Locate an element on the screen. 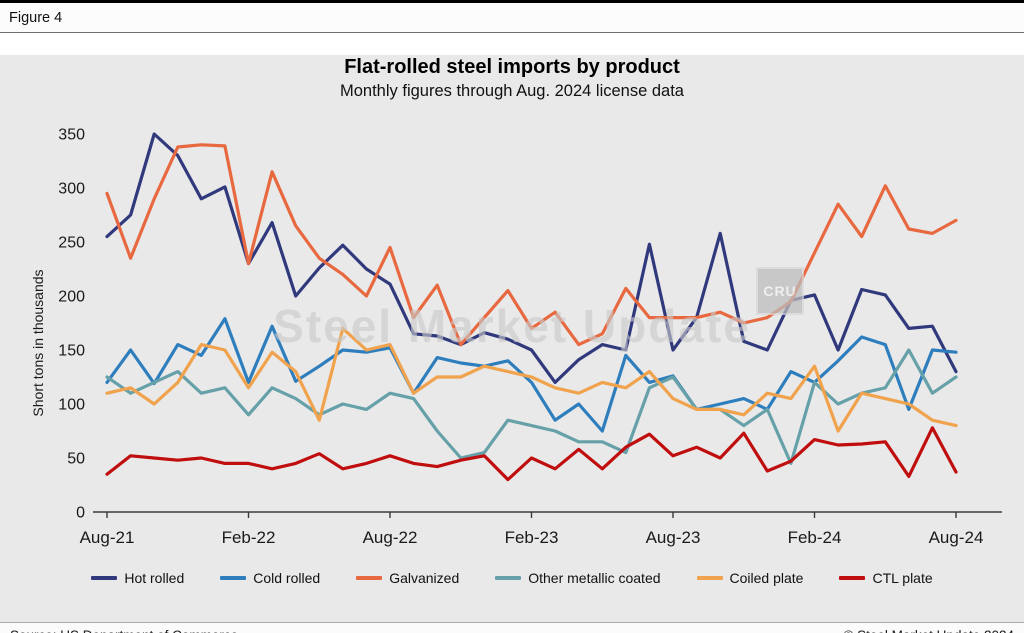  figure-label: Figure 4 is located at coordinates (36, 17).